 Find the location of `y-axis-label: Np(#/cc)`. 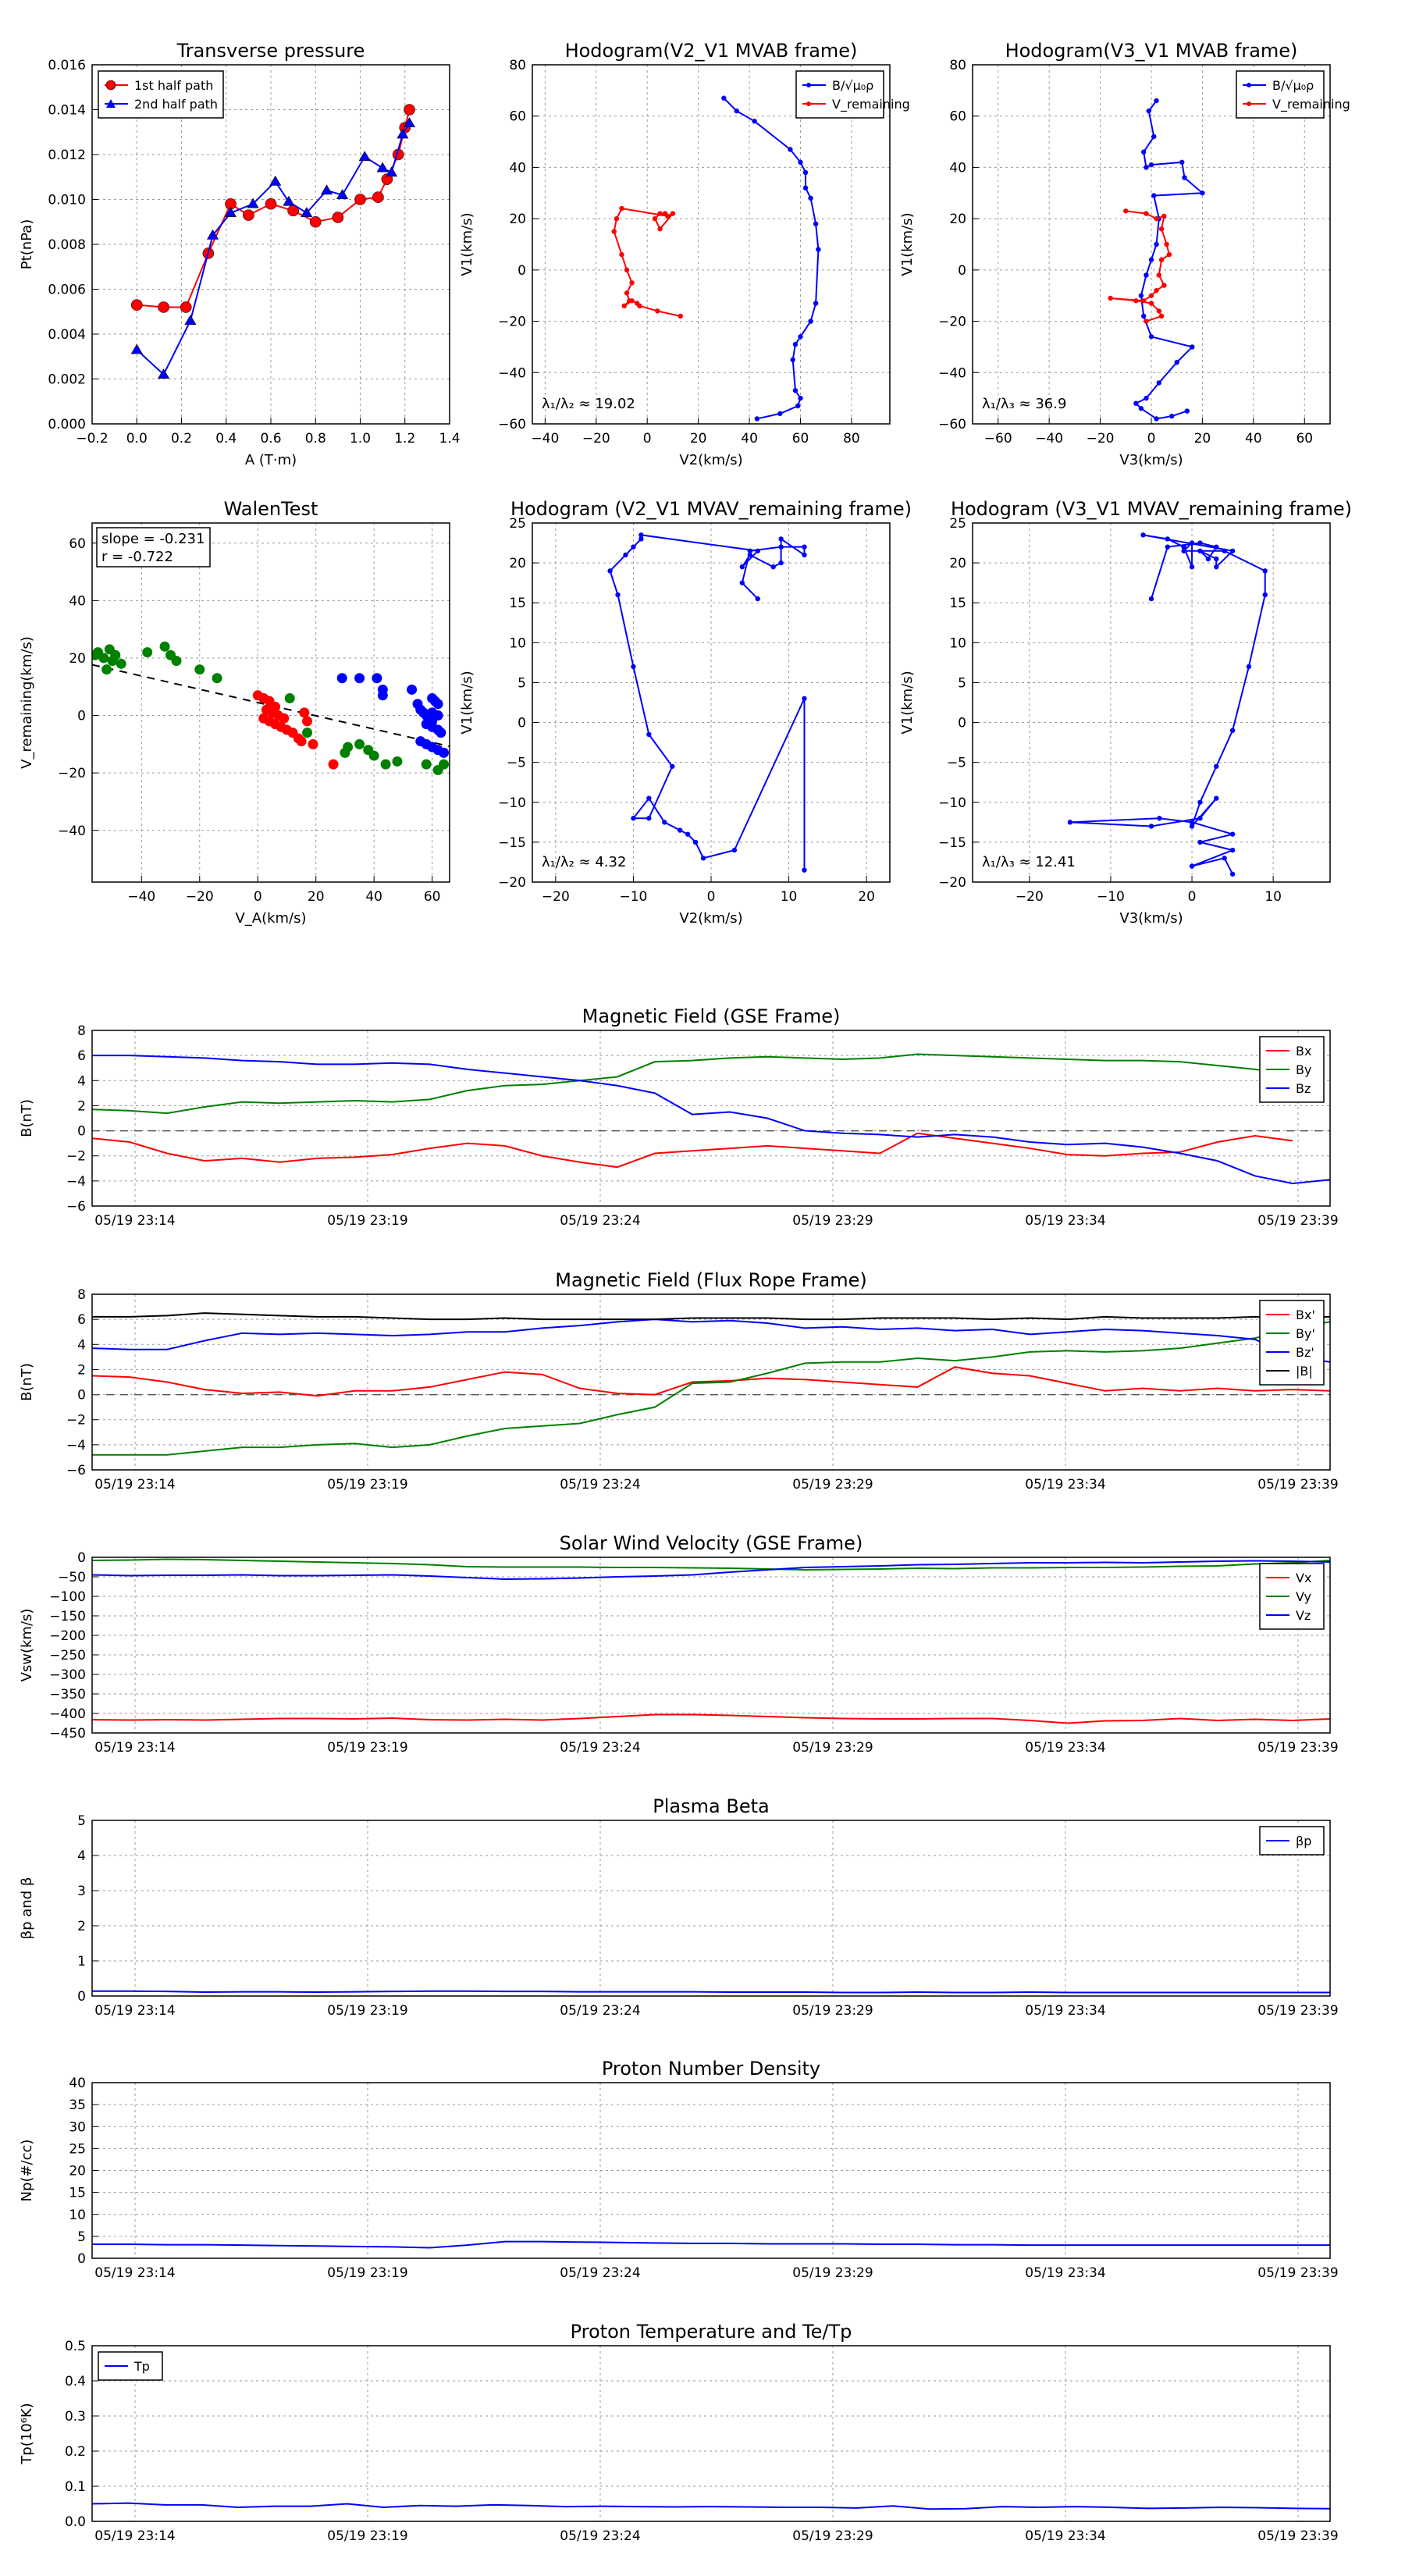

y-axis-label: Np(#/cc) is located at coordinates (27, 2171).